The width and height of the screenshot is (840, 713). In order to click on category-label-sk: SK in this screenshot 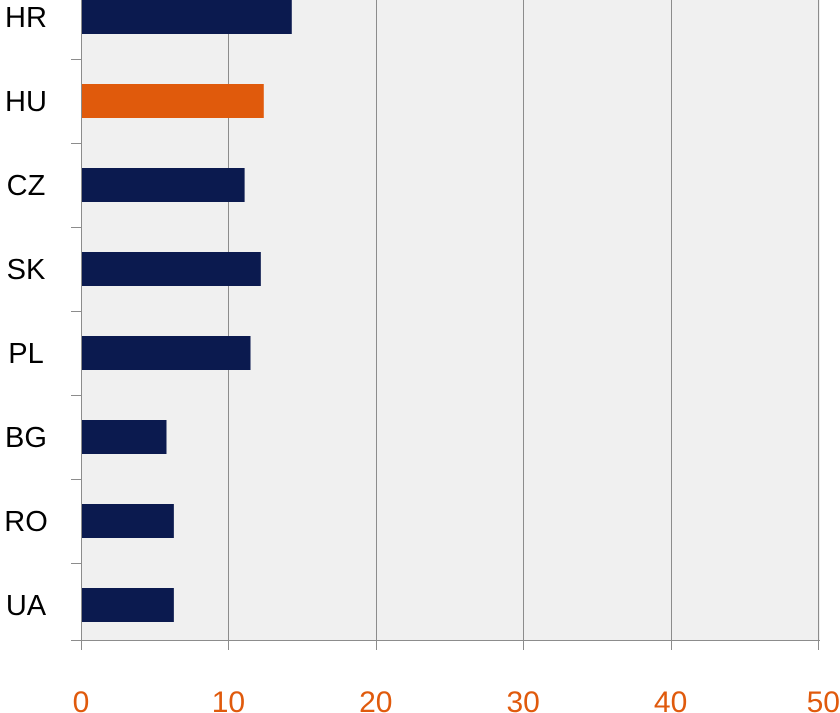, I will do `click(26, 270)`.